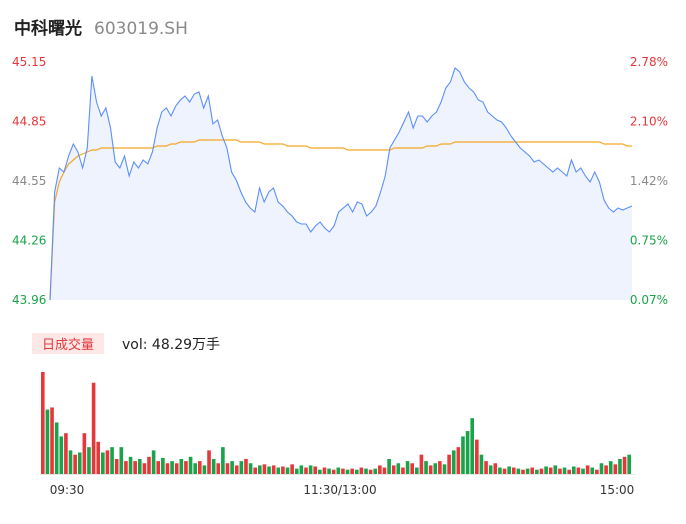 The width and height of the screenshot is (686, 524). I want to click on volume-value: vol: 48.29万手, so click(171, 344).